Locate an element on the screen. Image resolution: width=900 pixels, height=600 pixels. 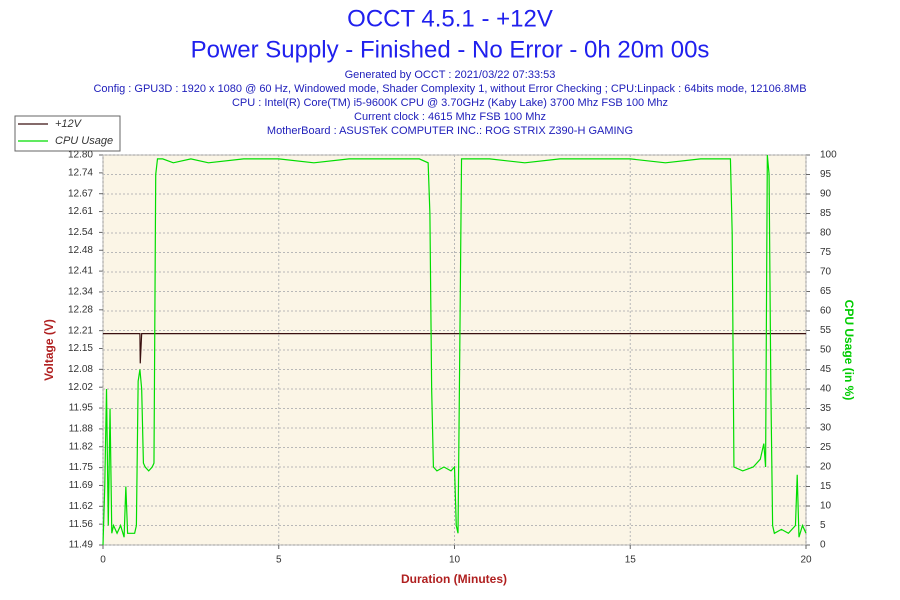
y2-tick-label: 65 is located at coordinates (826, 291).